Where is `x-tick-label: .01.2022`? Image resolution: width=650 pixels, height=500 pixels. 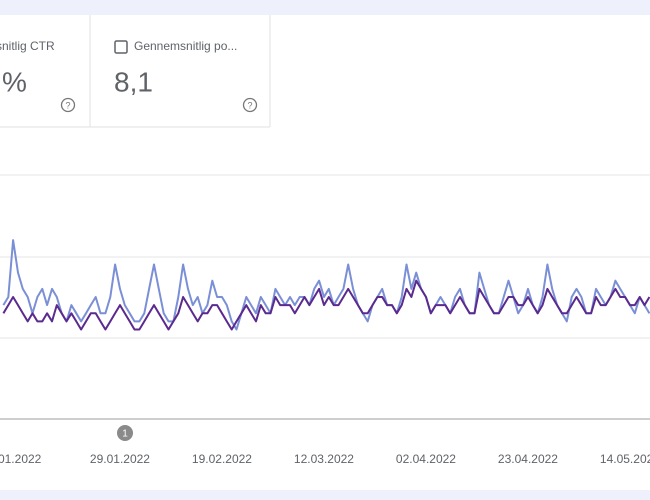 x-tick-label: .01.2022 is located at coordinates (21, 459).